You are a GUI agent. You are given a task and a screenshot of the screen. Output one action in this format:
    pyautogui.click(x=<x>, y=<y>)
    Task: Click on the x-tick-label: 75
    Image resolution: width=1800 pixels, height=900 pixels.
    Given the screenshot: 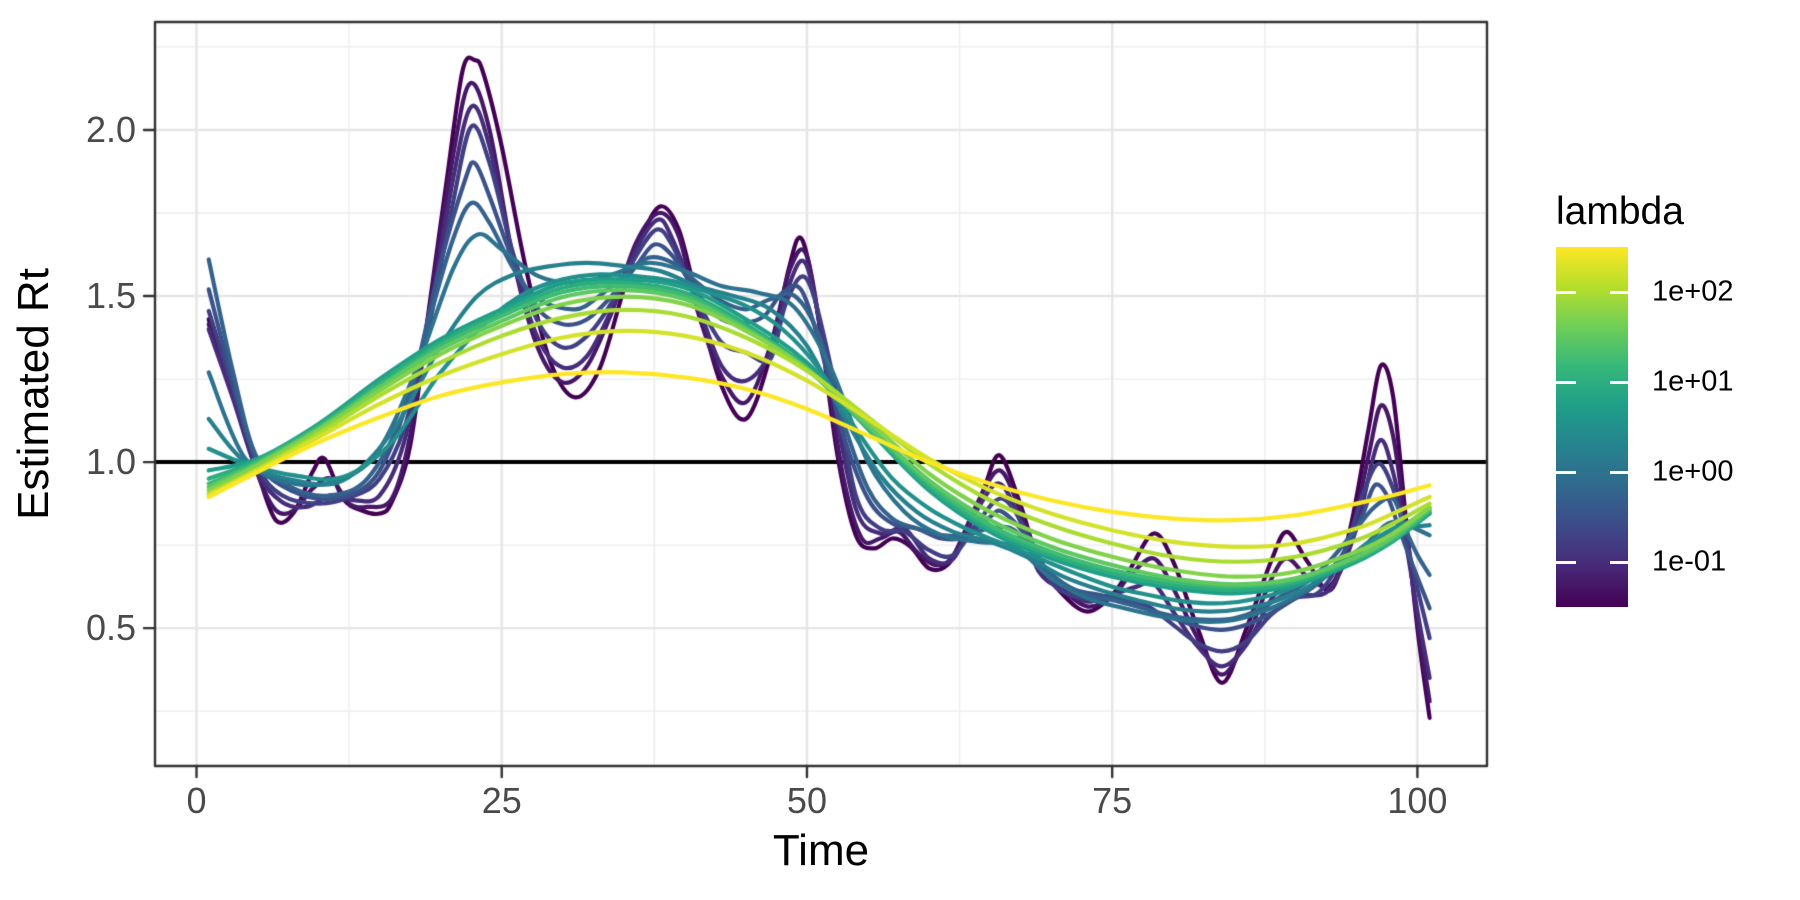 What is the action you would take?
    pyautogui.click(x=1112, y=800)
    